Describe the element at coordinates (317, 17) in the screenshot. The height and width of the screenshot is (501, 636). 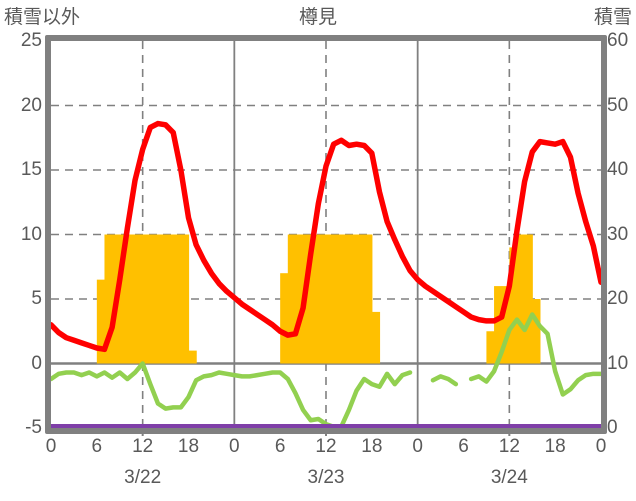
I see `chart-title: 樽見` at that location.